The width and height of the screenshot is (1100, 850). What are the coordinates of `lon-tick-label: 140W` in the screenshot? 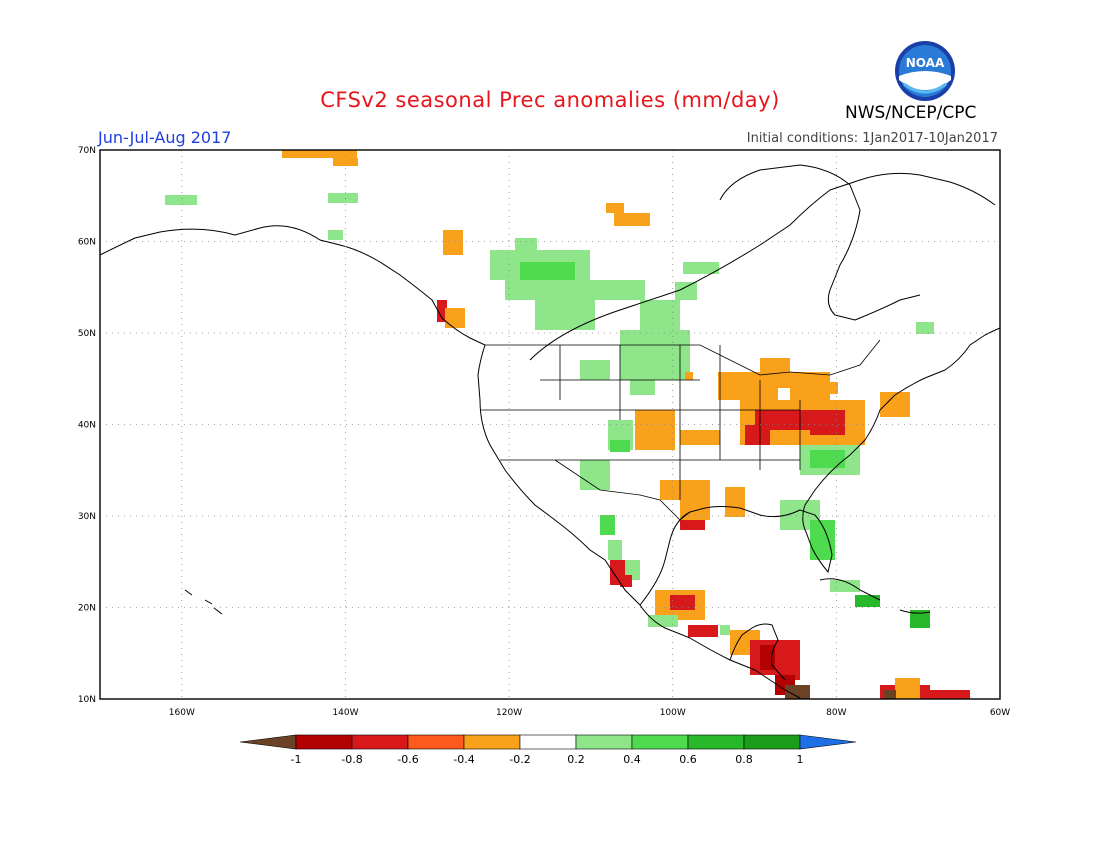 It's located at (345, 713).